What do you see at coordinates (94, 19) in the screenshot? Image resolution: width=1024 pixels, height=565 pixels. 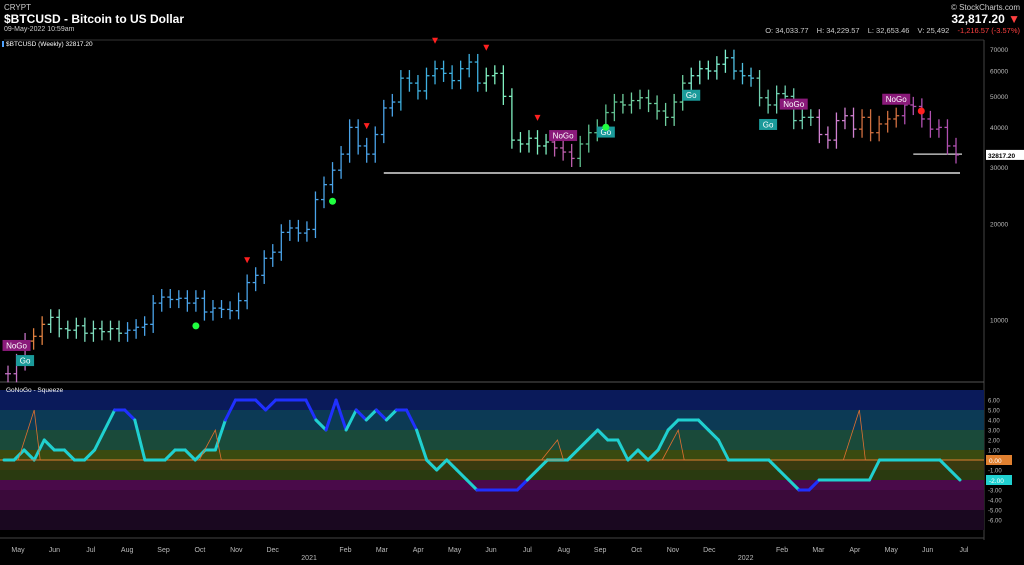 I see `chart-title: $BTCUSD - Bitcoin to US Dollar` at bounding box center [94, 19].